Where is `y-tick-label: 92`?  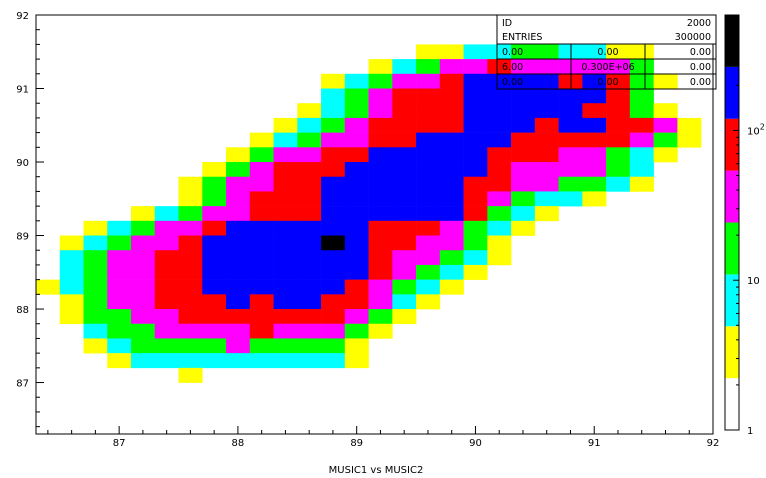 y-tick-label: 92 is located at coordinates (22, 16).